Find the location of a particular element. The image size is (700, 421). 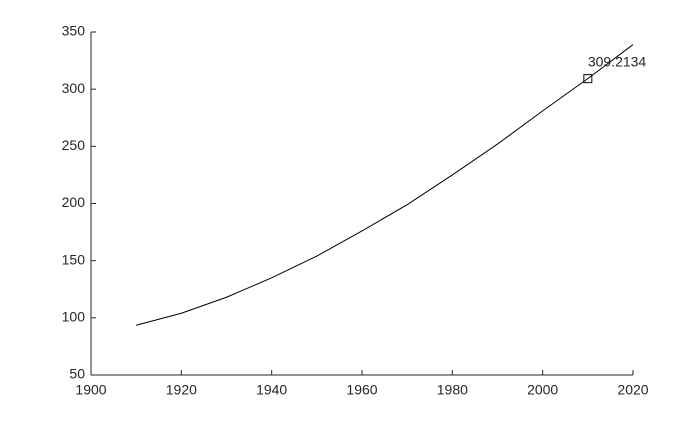

y-tick-label: 300 is located at coordinates (74, 88).